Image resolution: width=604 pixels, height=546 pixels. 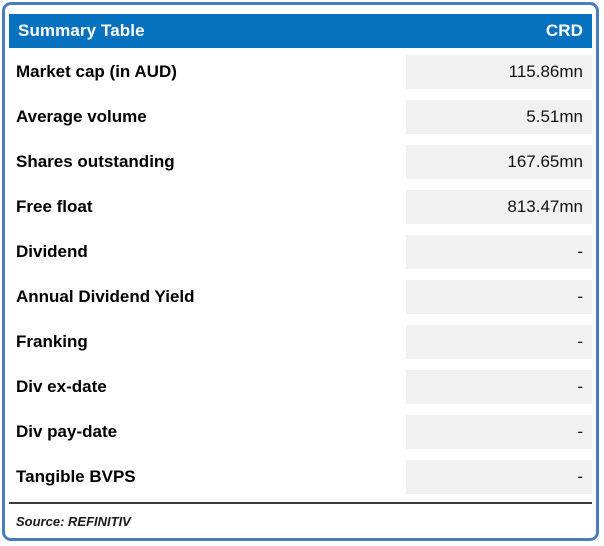 I want to click on row-label: Free float, so click(x=54, y=206).